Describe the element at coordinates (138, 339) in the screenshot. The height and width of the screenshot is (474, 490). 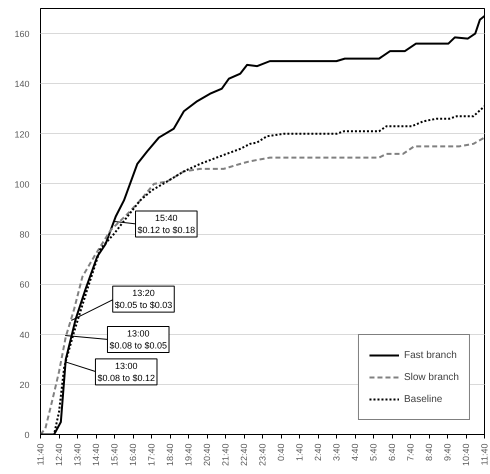
I see `annotation: 13:00 $0.08 to $0.05` at that location.